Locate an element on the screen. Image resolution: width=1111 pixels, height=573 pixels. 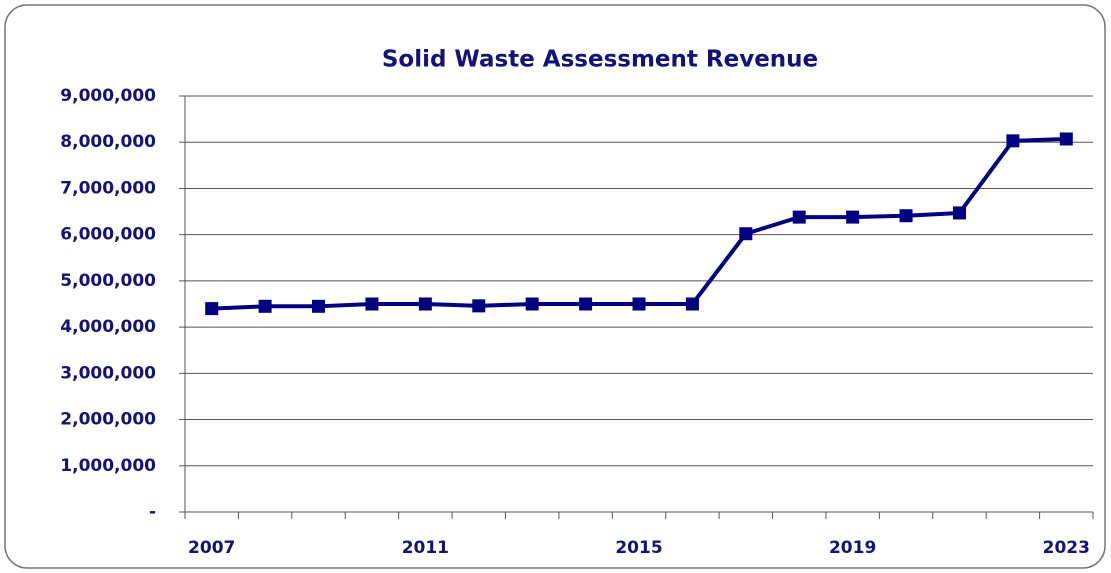
y-tick-label: 9,000,000 is located at coordinates (108, 96).